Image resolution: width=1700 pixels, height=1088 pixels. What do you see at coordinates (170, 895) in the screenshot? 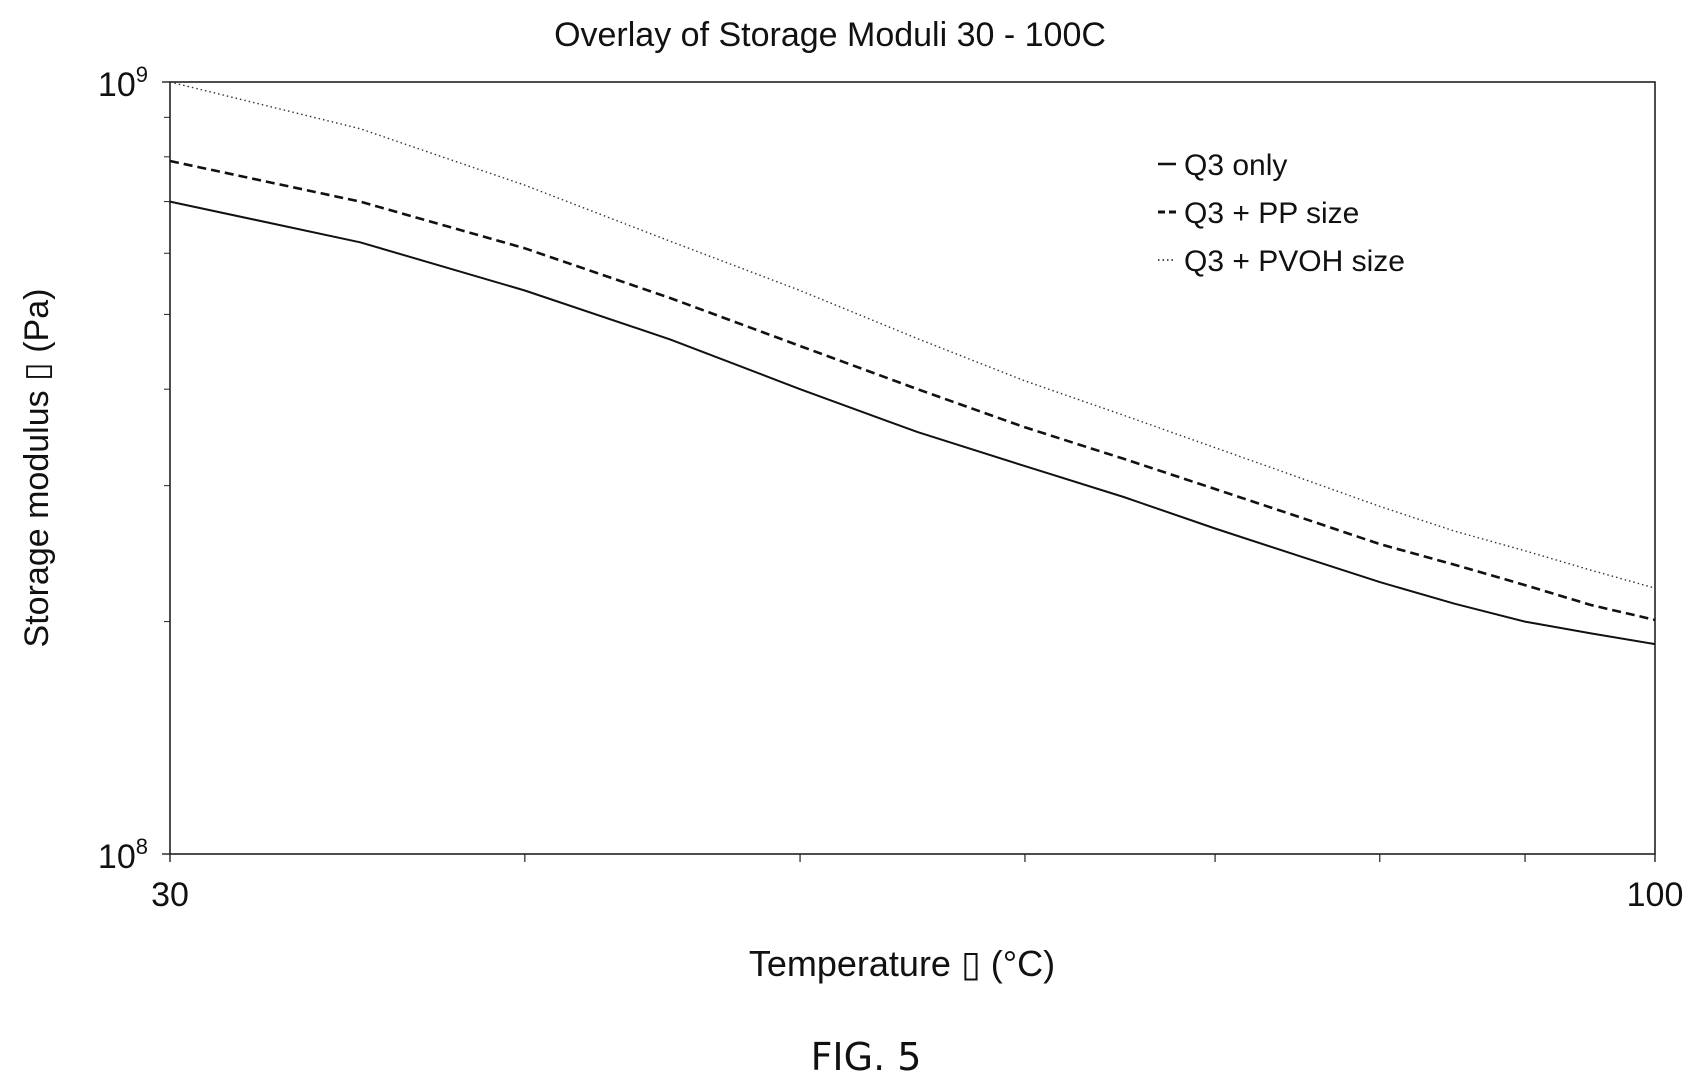
I see `x-tick-label: 30` at bounding box center [170, 895].